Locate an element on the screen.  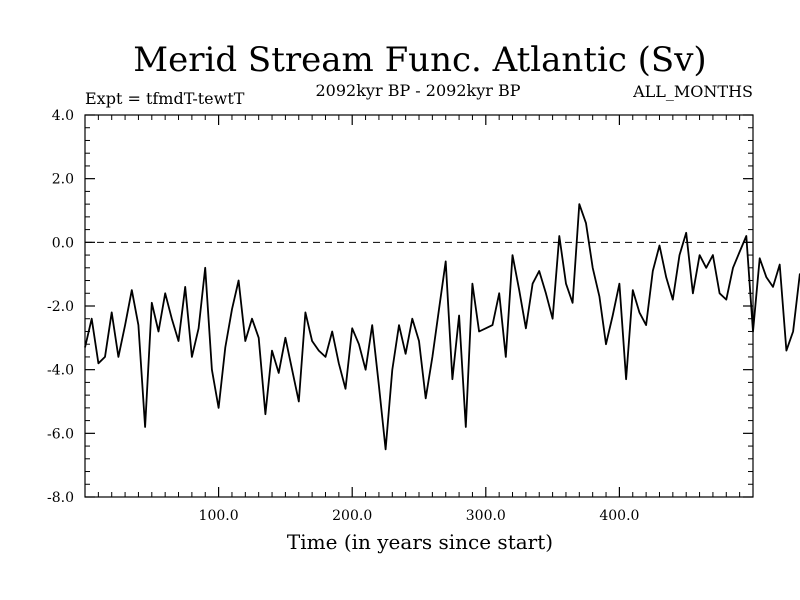
x-tick-label: 300.0 is located at coordinates (486, 516).